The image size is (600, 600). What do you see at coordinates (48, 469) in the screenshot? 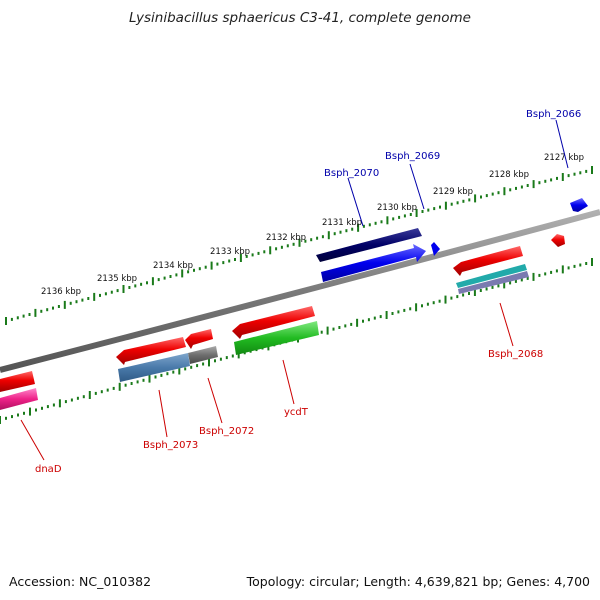
I see `label-dnaD: dnaD` at bounding box center [48, 469].